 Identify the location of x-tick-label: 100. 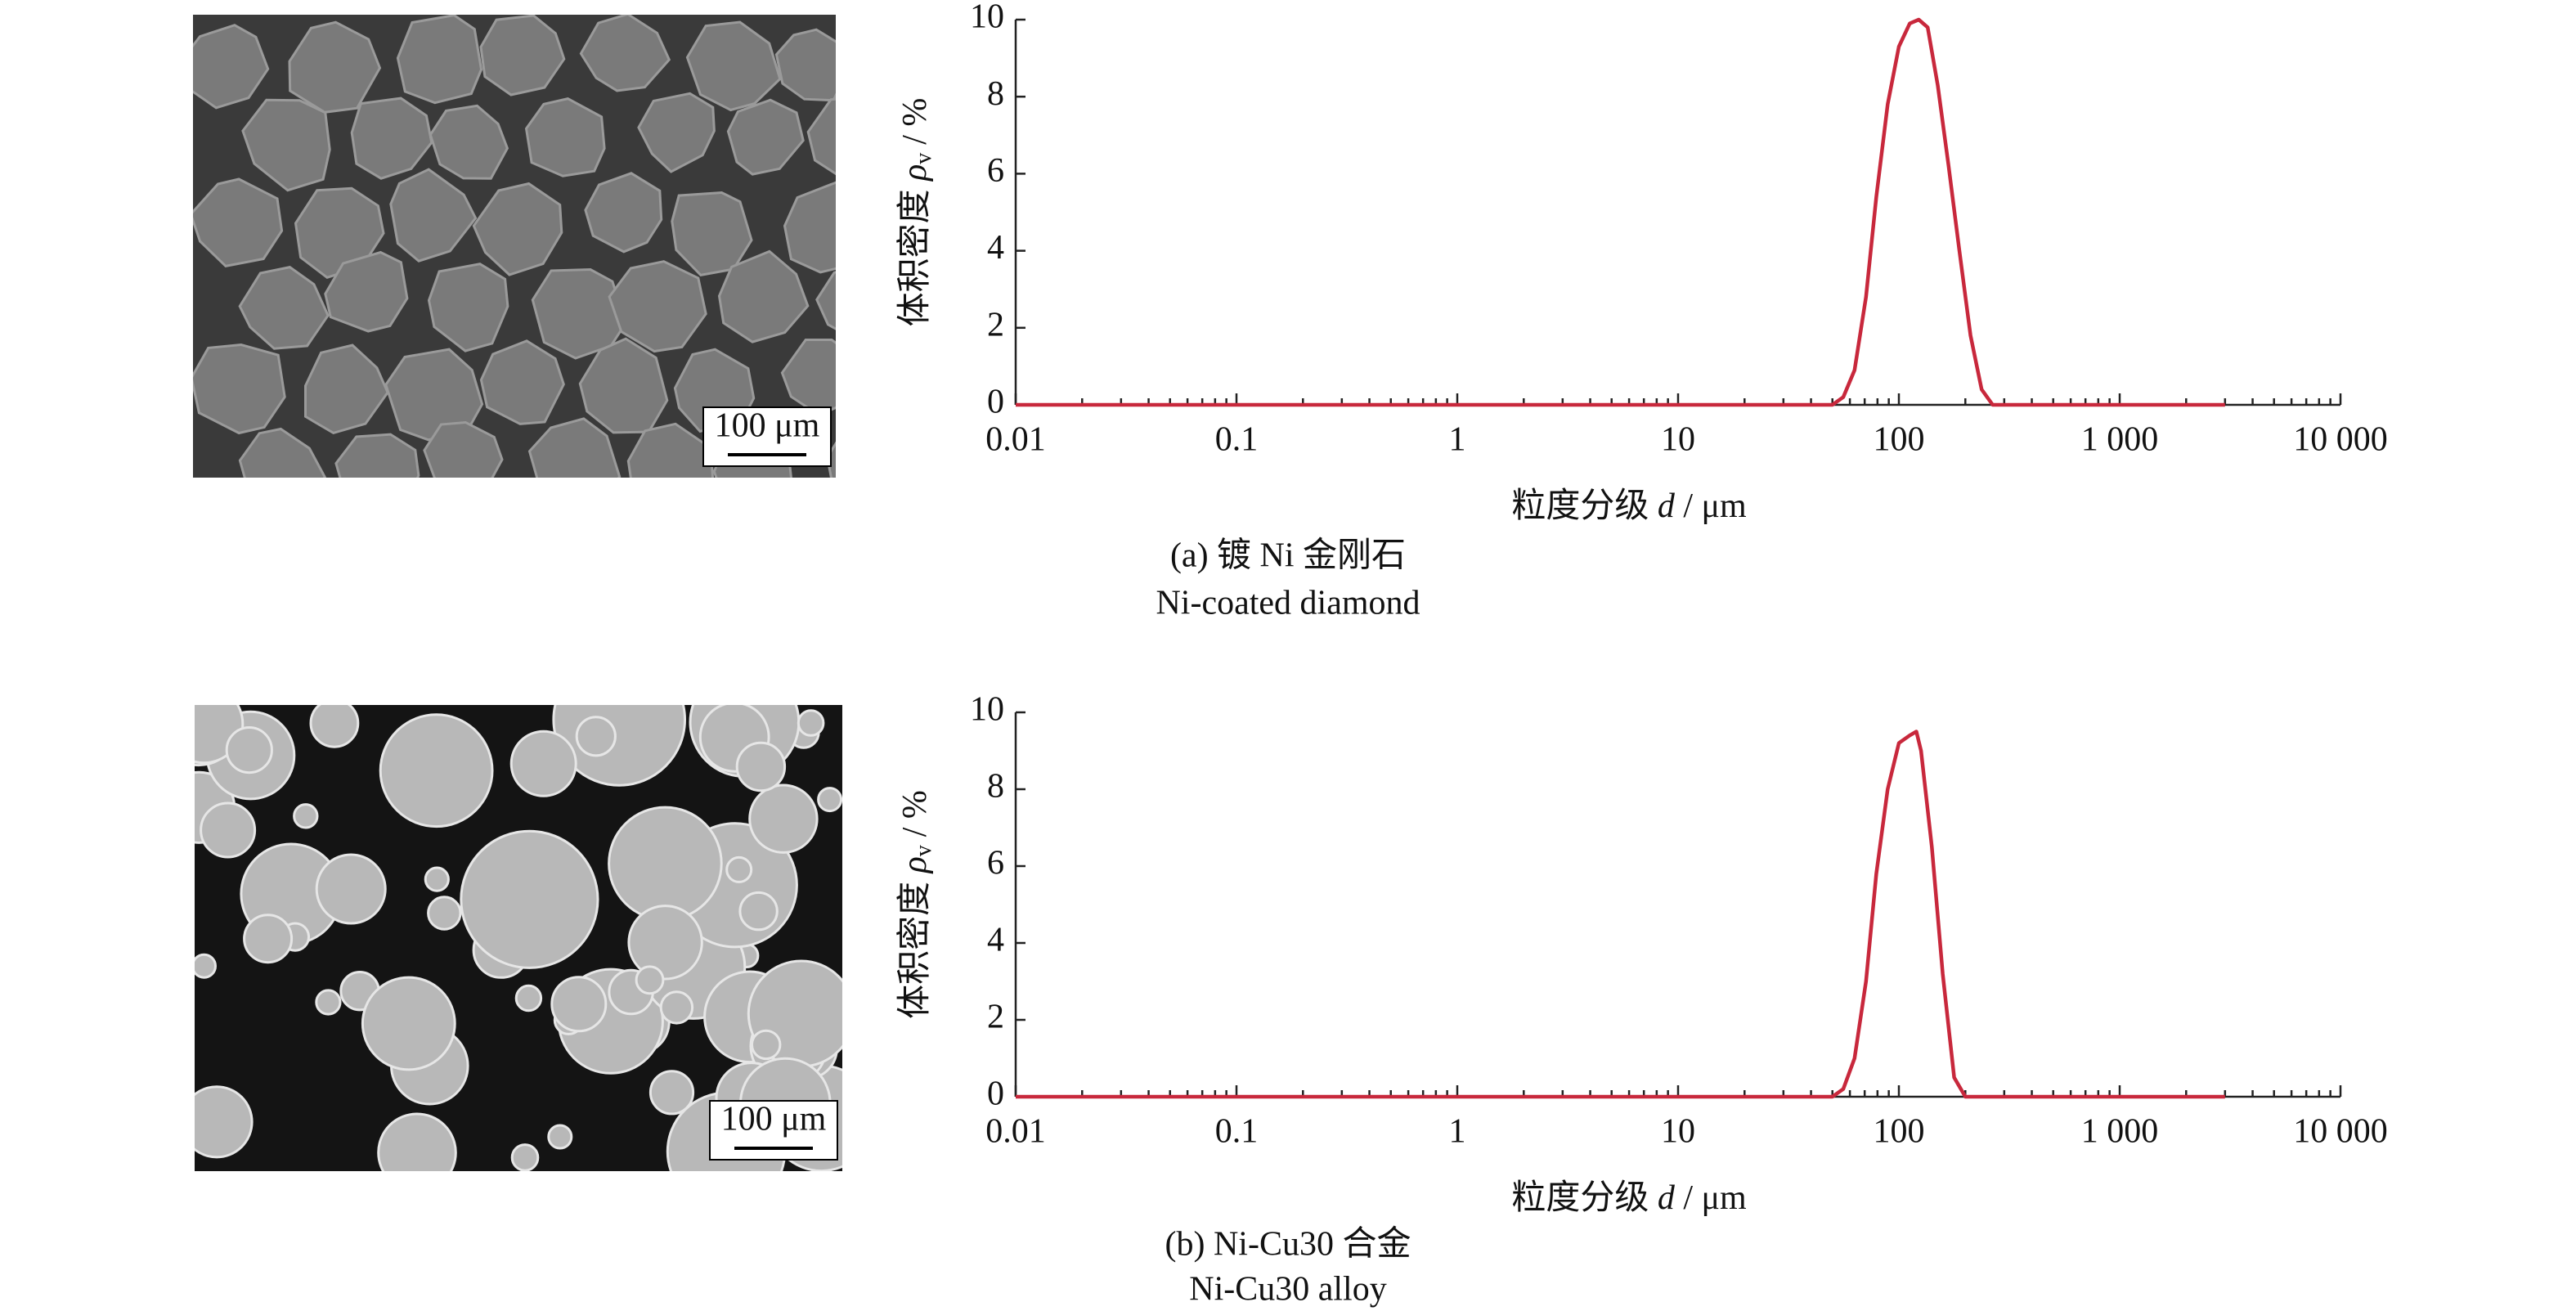
(1899, 440).